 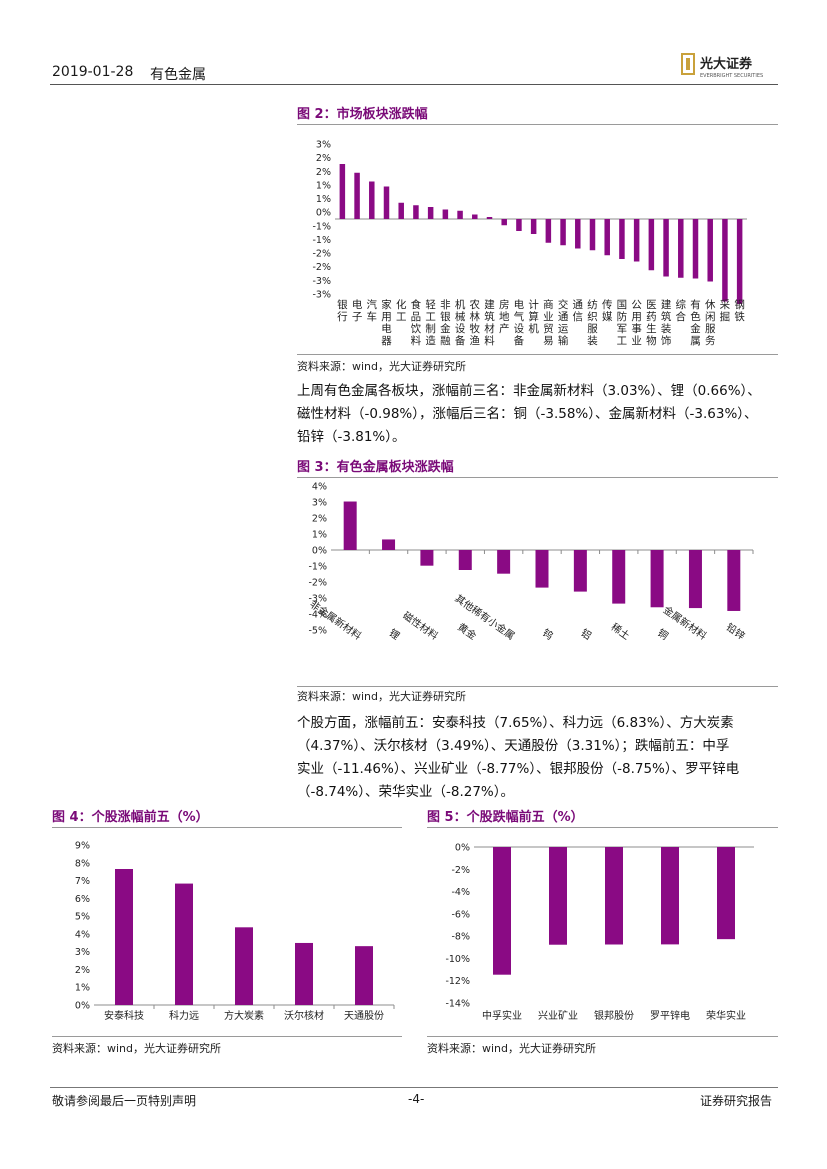 What do you see at coordinates (414, 84) in the screenshot?
I see `header-divider` at bounding box center [414, 84].